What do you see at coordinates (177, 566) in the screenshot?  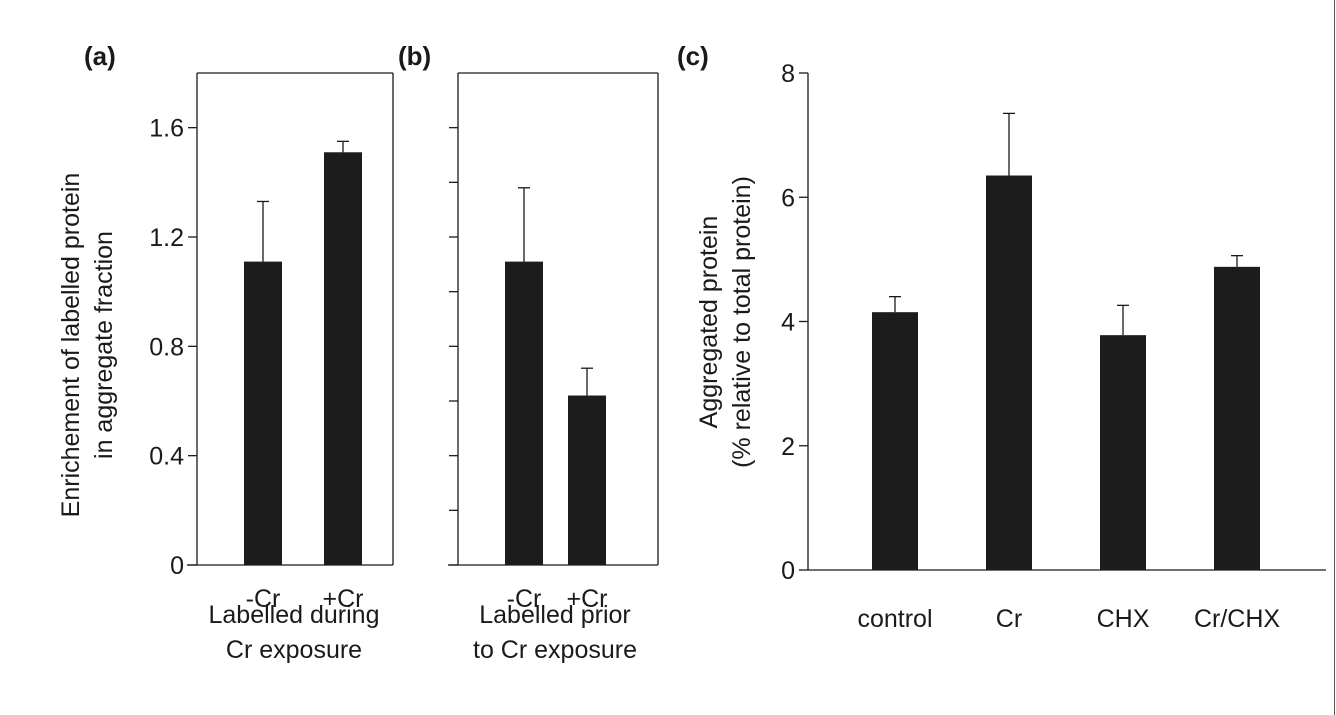 I see `panel-a-y-tick-label: 0` at bounding box center [177, 566].